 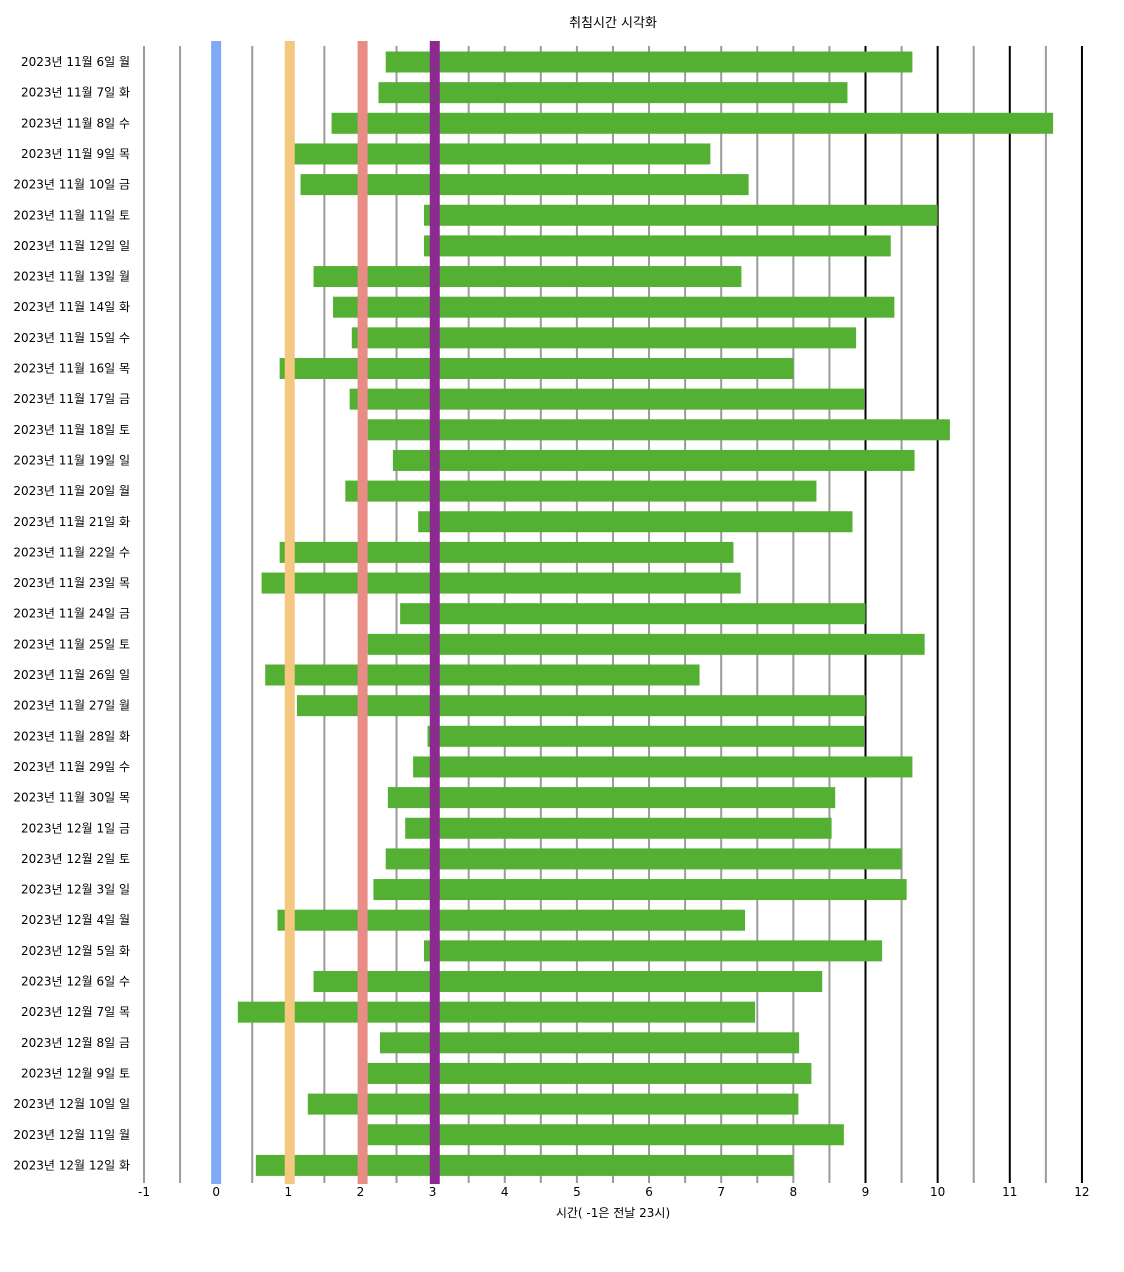 What do you see at coordinates (577, 1192) in the screenshot?
I see `x-tick-label: 5` at bounding box center [577, 1192].